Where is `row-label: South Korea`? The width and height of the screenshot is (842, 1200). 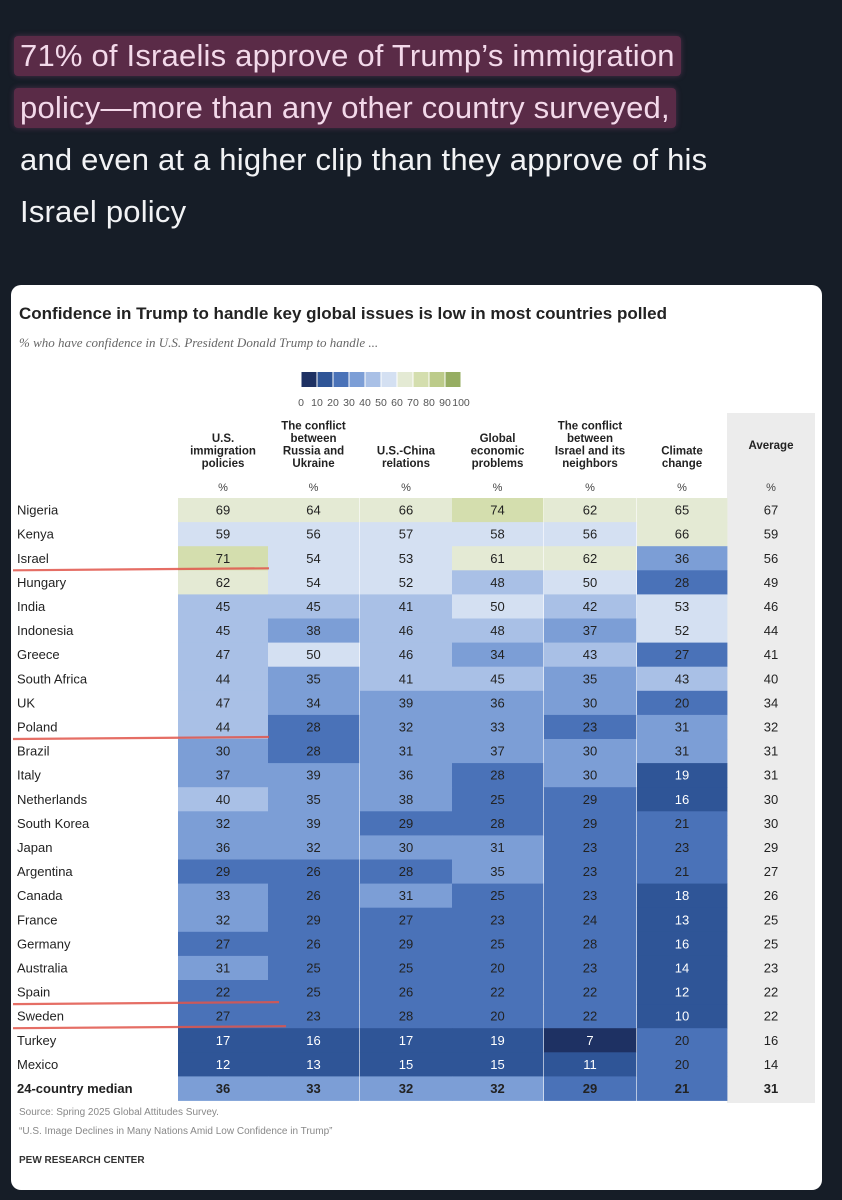
row-label: South Korea is located at coordinates (53, 823).